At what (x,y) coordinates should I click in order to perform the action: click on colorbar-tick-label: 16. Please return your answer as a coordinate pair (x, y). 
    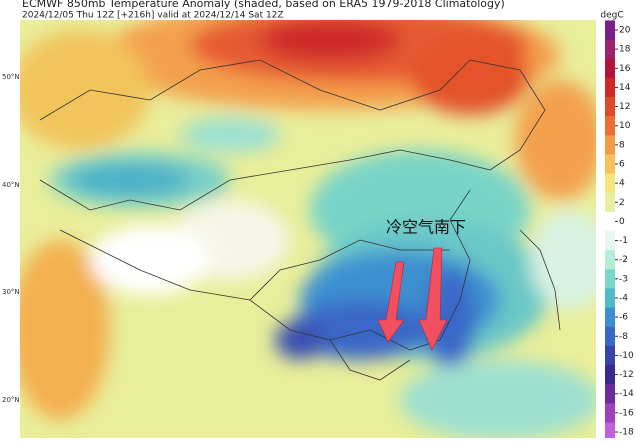
    Looking at the image, I should click on (625, 69).